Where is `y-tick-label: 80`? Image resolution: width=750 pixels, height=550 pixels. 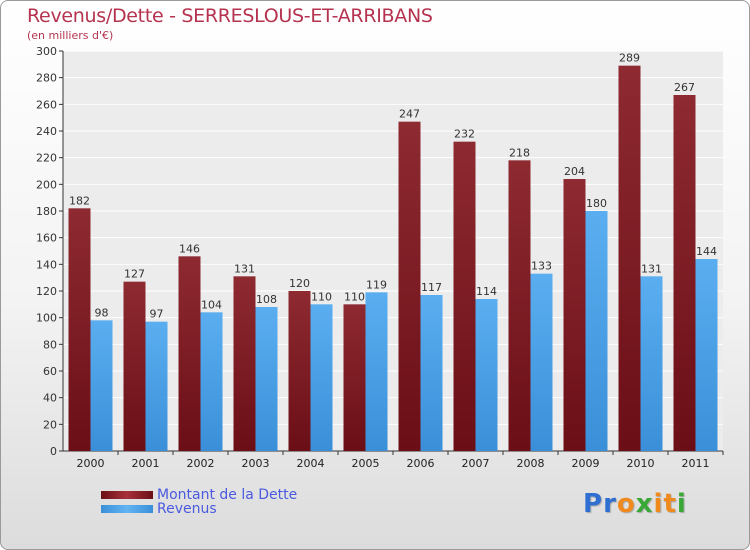 y-tick-label: 80 is located at coordinates (50, 344).